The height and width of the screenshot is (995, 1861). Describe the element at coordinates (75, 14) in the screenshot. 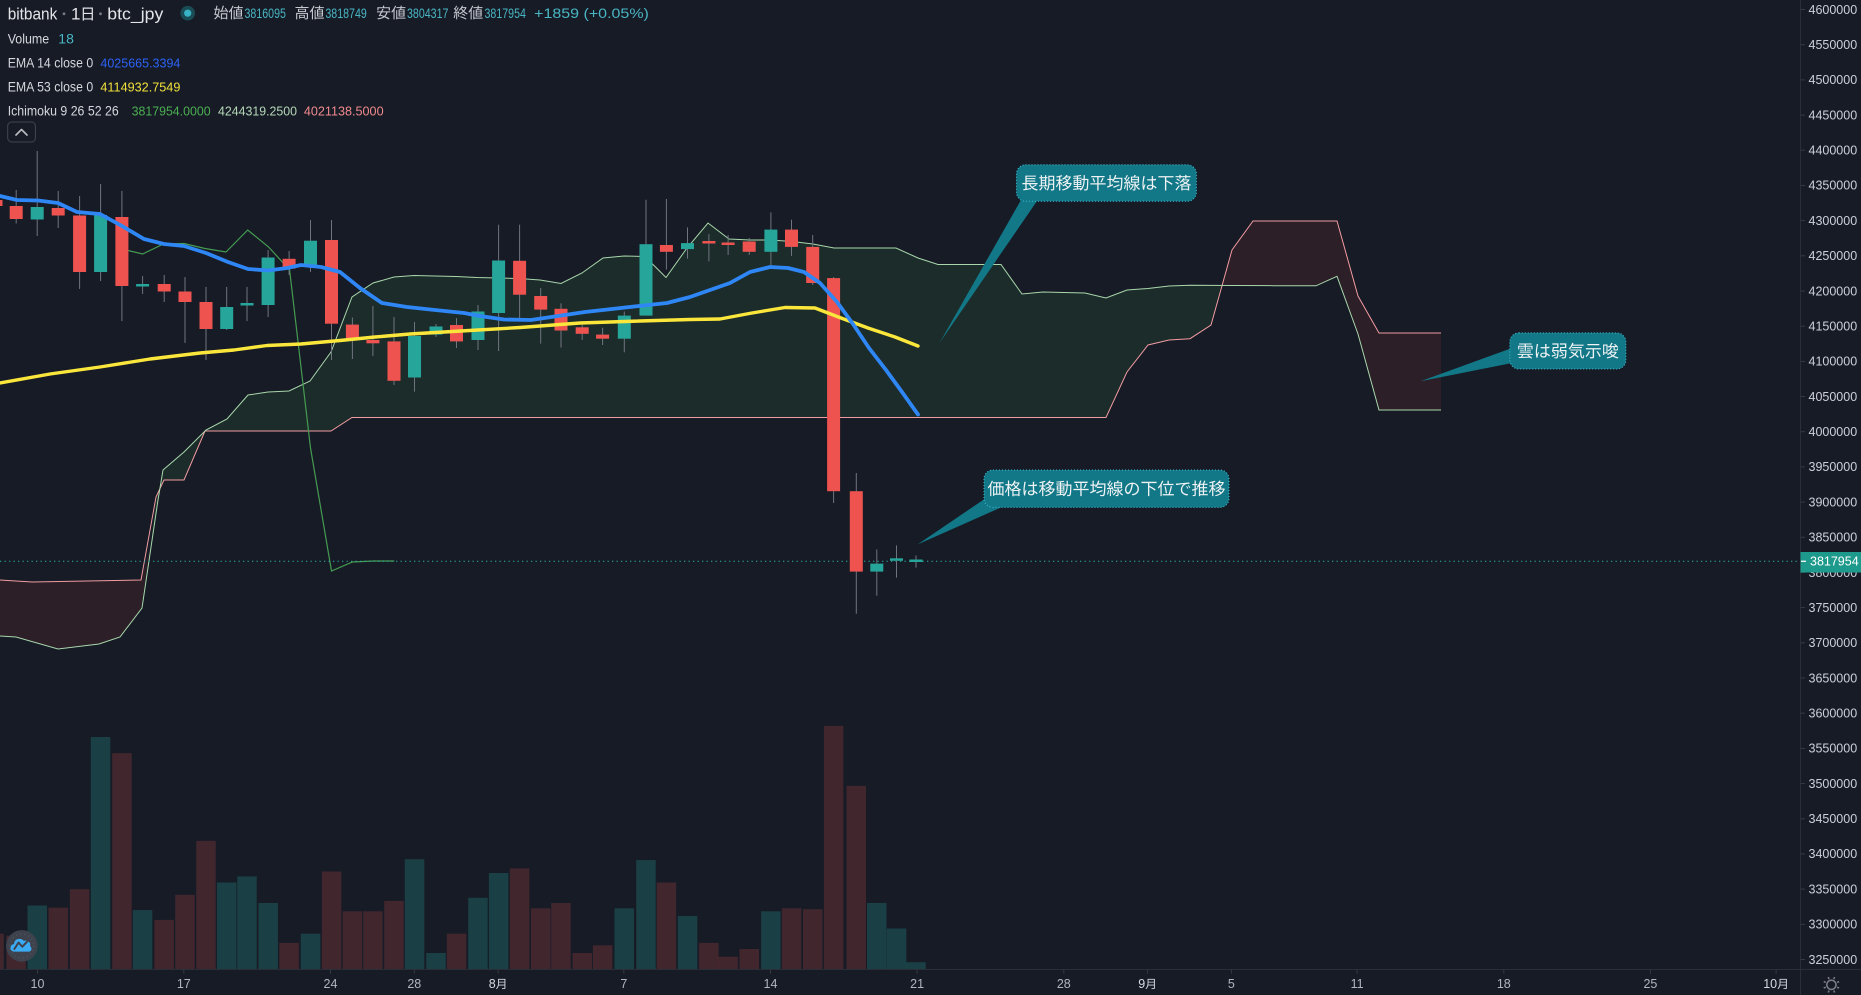

I see `svg-text: 1` at that location.